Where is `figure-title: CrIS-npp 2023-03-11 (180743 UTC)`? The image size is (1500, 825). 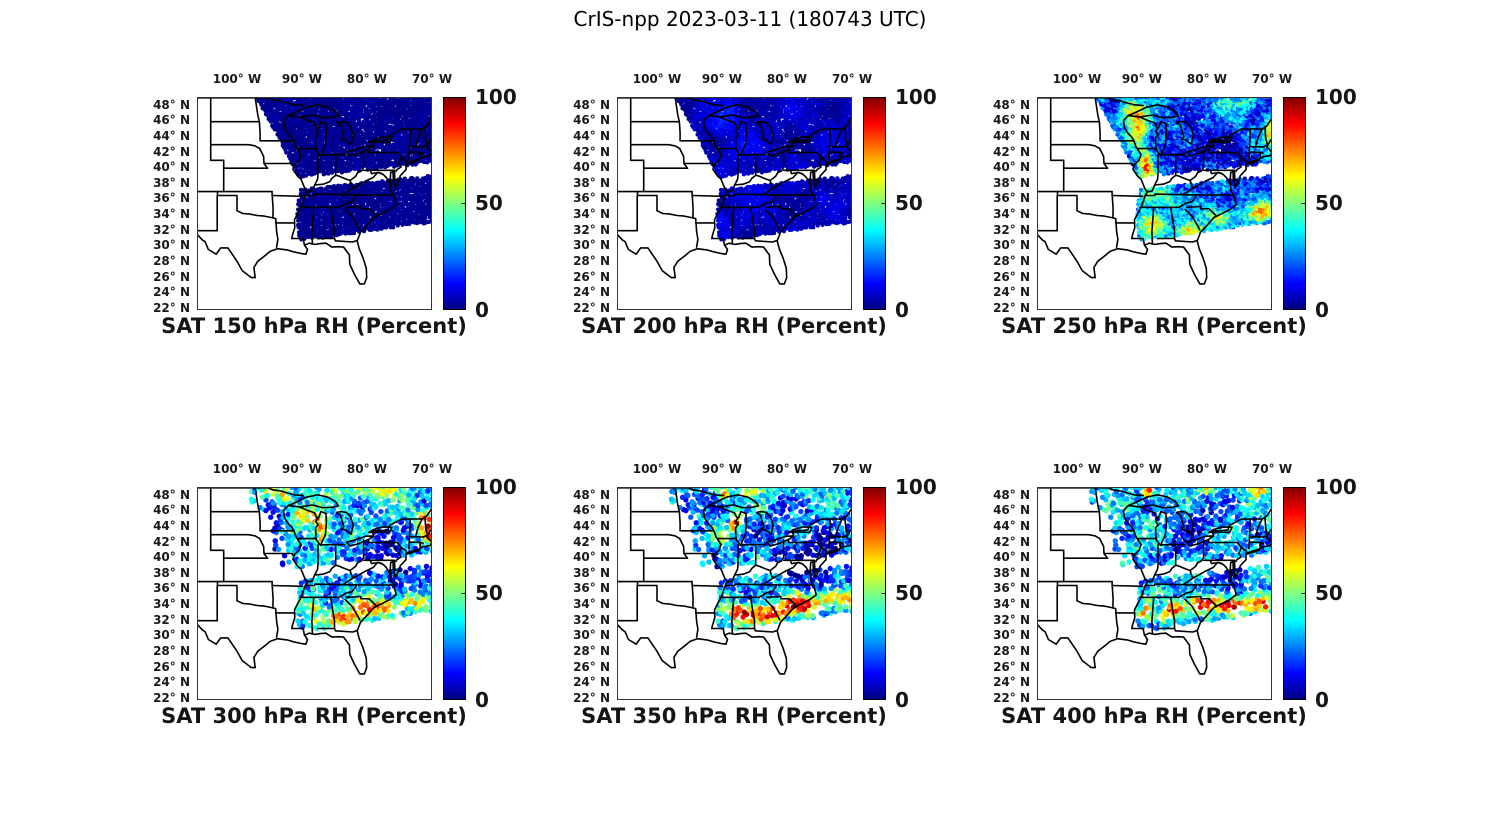
figure-title: CrIS-npp 2023-03-11 (180743 UTC) is located at coordinates (750, 19).